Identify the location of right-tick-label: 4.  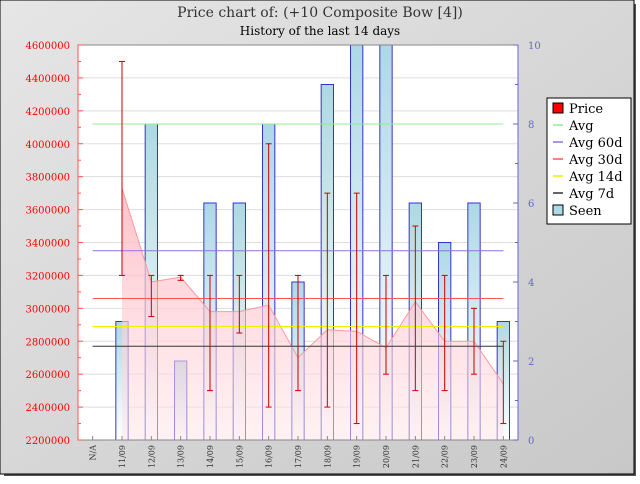
(531, 283).